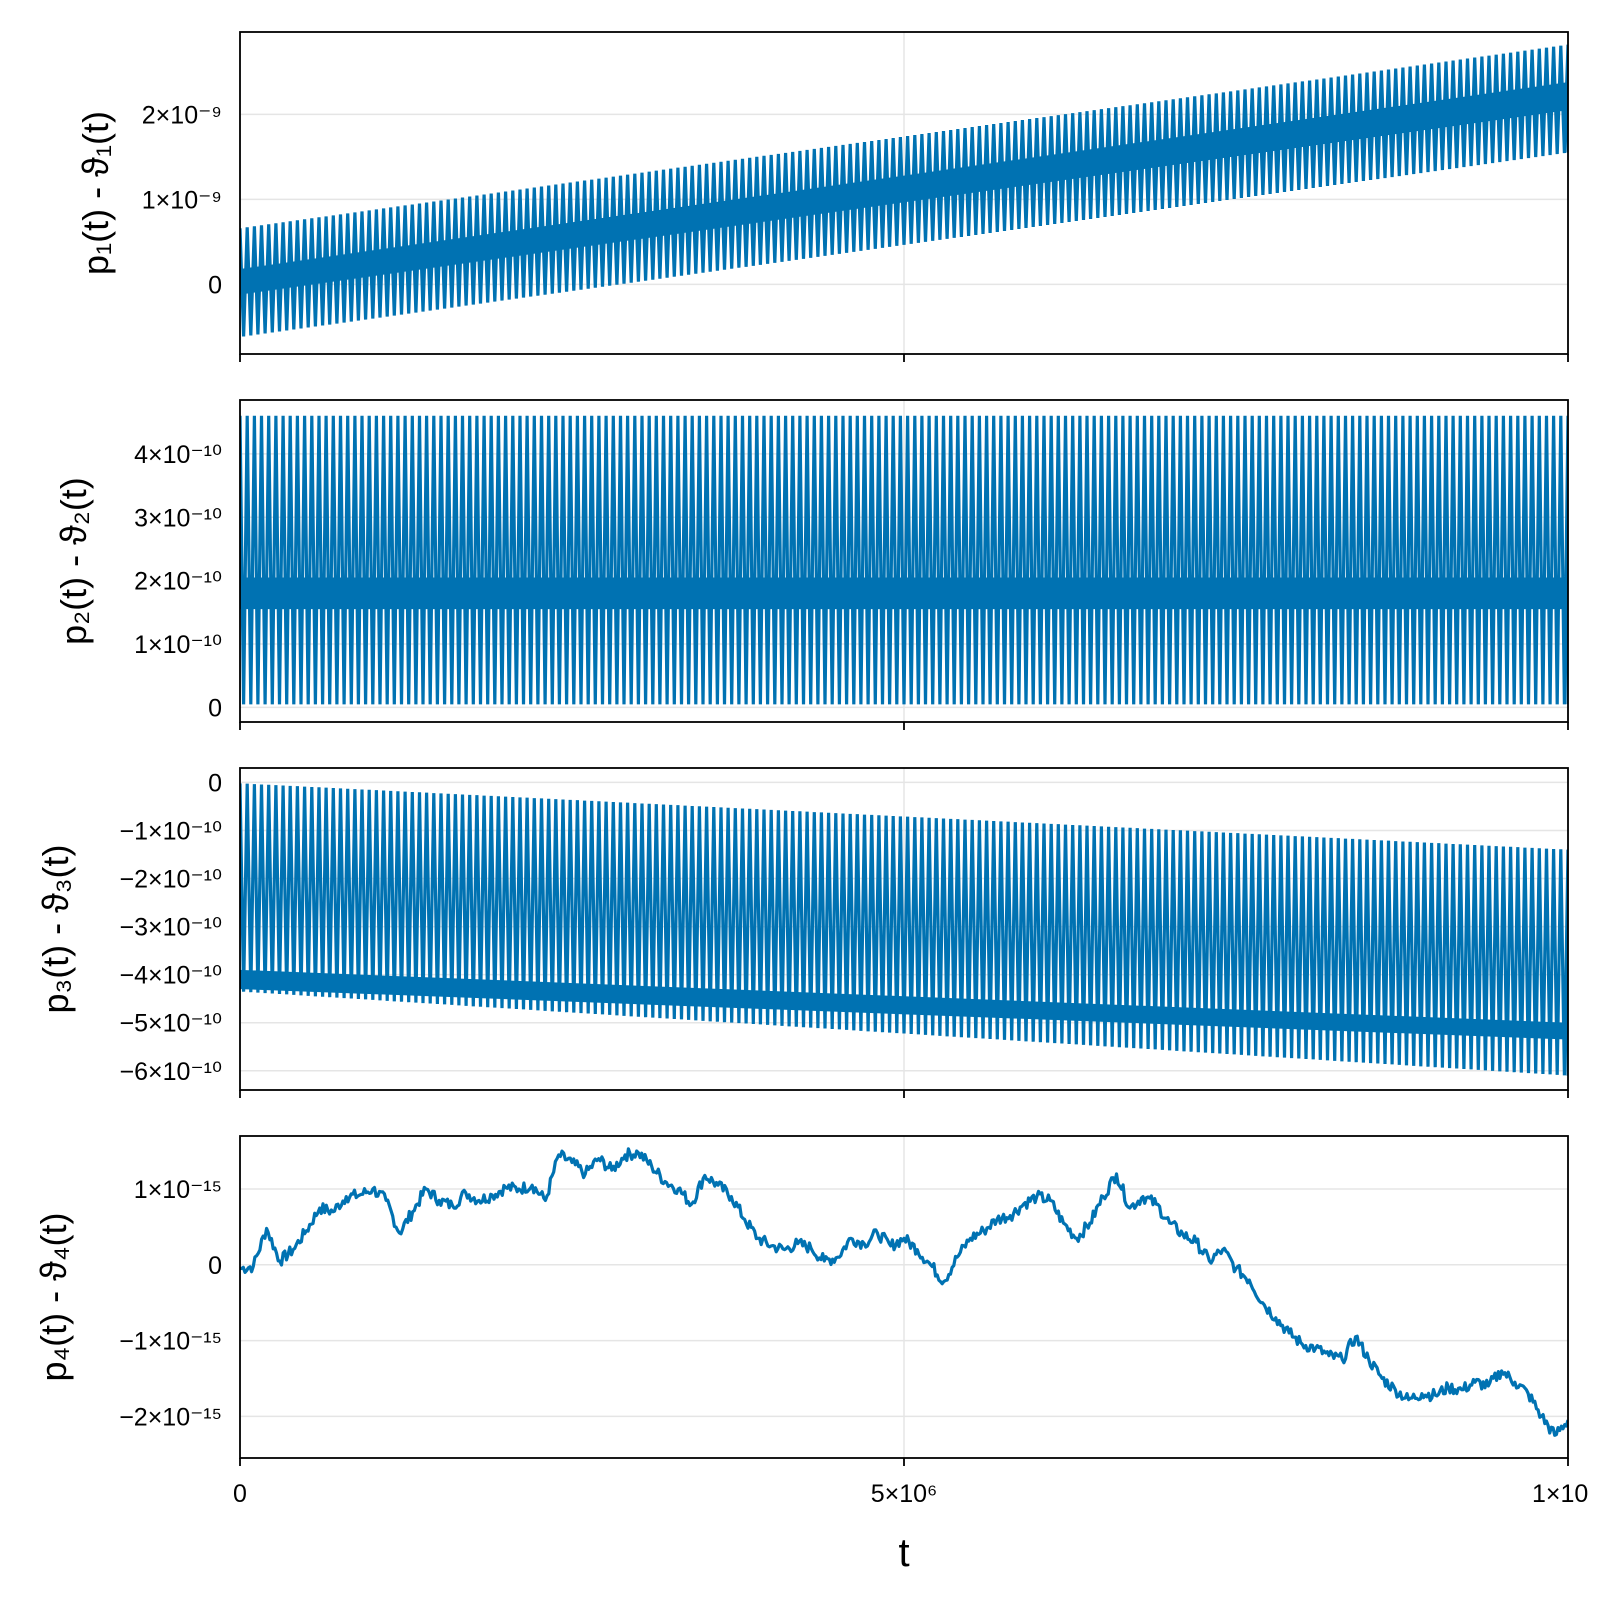 The width and height of the screenshot is (1600, 1600). What do you see at coordinates (171, 880) in the screenshot?
I see `y-tick-label: −2×10⁻¹⁰` at bounding box center [171, 880].